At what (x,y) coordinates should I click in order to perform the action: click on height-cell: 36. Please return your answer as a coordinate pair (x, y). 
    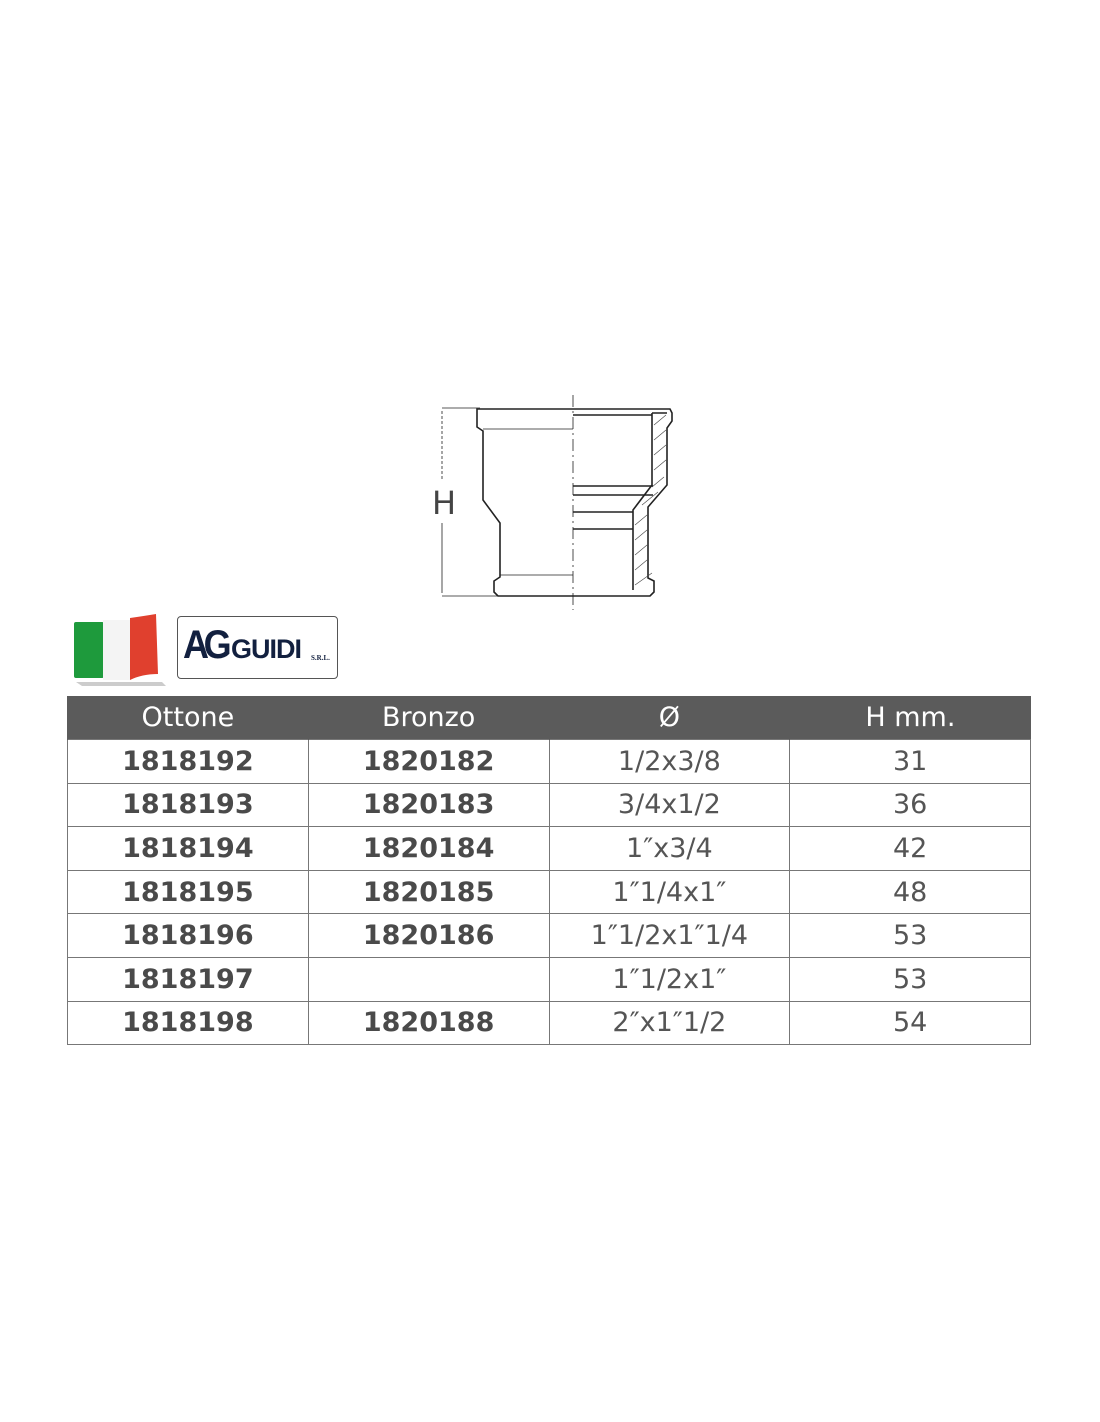
    Looking at the image, I should click on (910, 805).